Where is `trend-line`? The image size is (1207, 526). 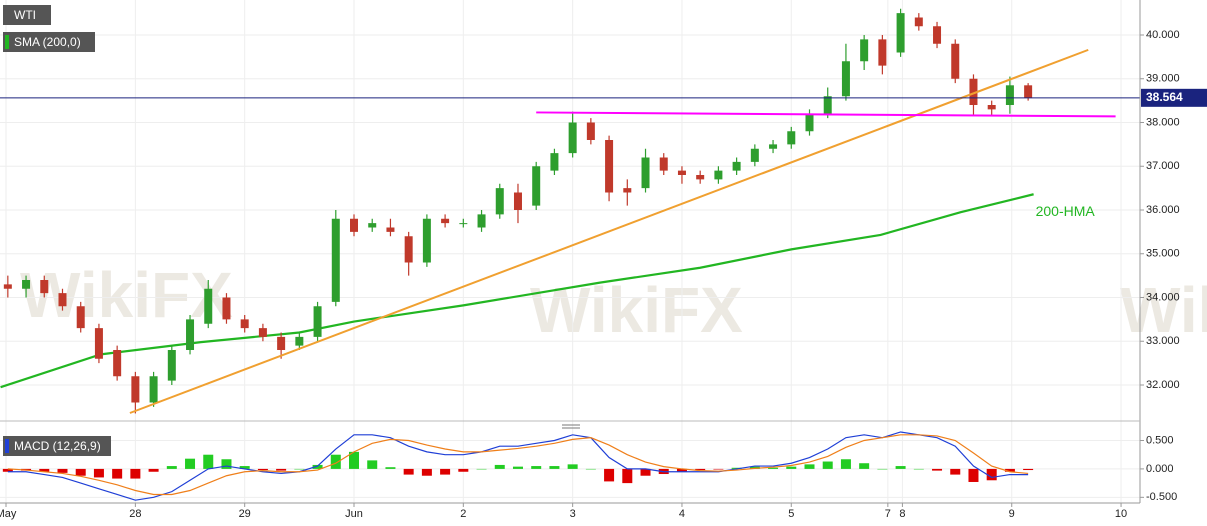 trend-line is located at coordinates (826, 114).